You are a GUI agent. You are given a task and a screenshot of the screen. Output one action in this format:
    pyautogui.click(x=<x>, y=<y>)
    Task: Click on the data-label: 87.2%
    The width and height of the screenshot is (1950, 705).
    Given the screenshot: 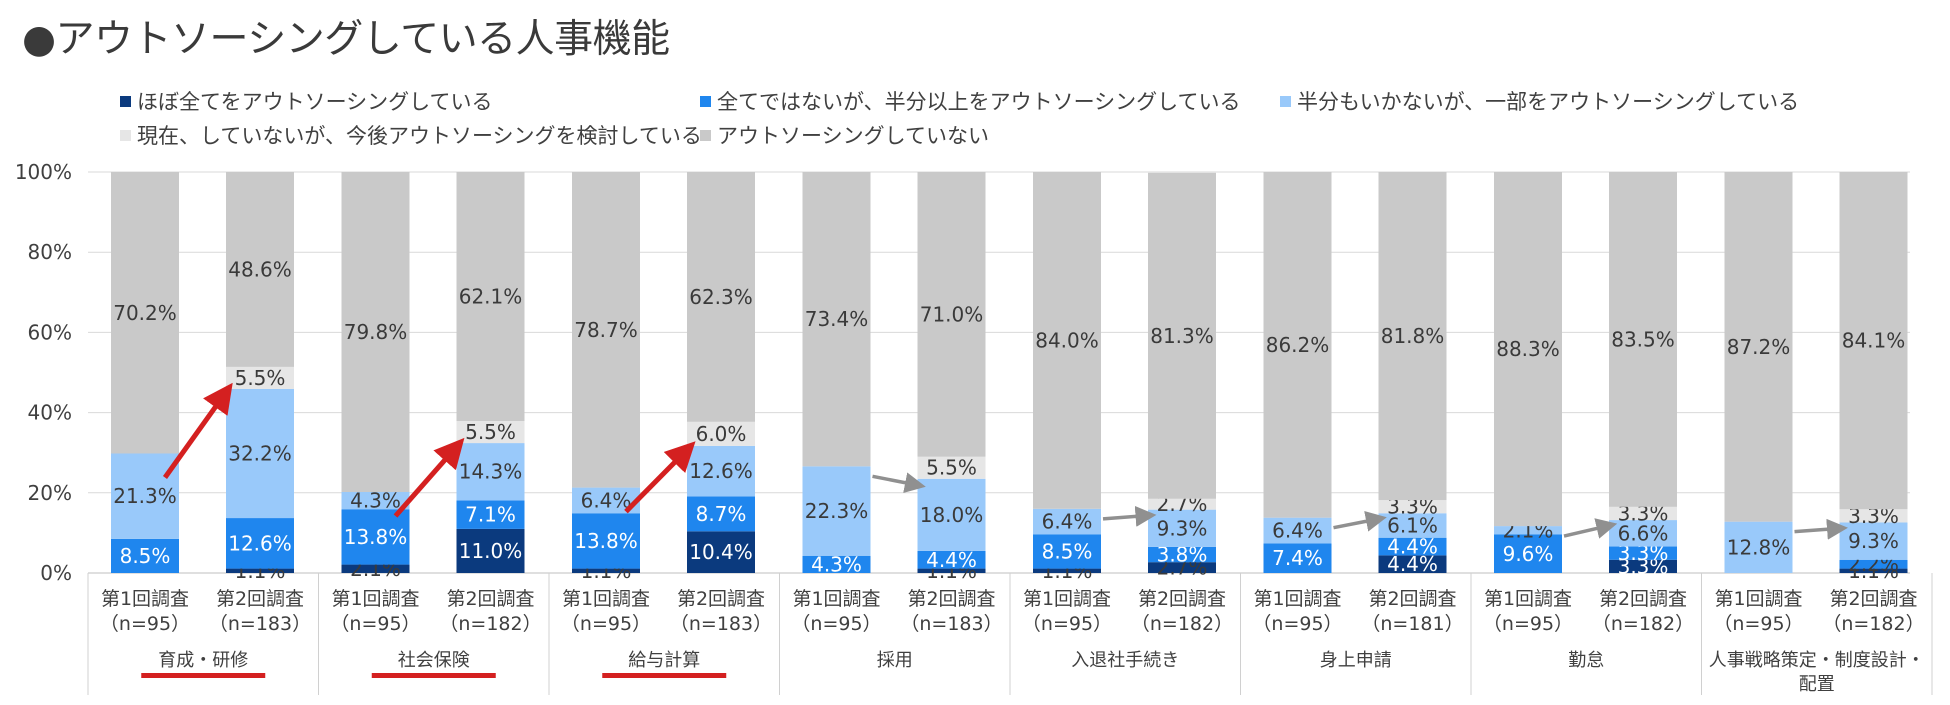 What is the action you would take?
    pyautogui.click(x=1759, y=347)
    